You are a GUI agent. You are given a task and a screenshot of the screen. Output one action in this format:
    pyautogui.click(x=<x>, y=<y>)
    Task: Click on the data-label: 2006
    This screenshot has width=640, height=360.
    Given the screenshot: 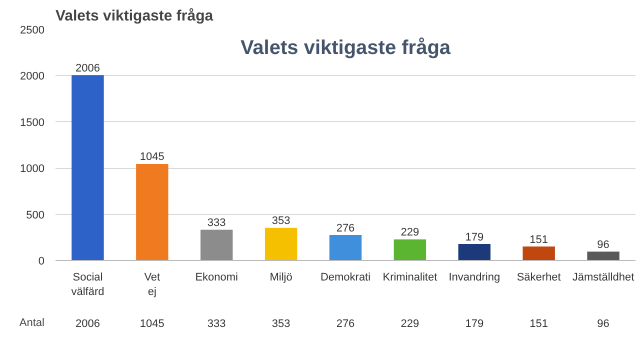 What is the action you would take?
    pyautogui.click(x=87, y=68)
    